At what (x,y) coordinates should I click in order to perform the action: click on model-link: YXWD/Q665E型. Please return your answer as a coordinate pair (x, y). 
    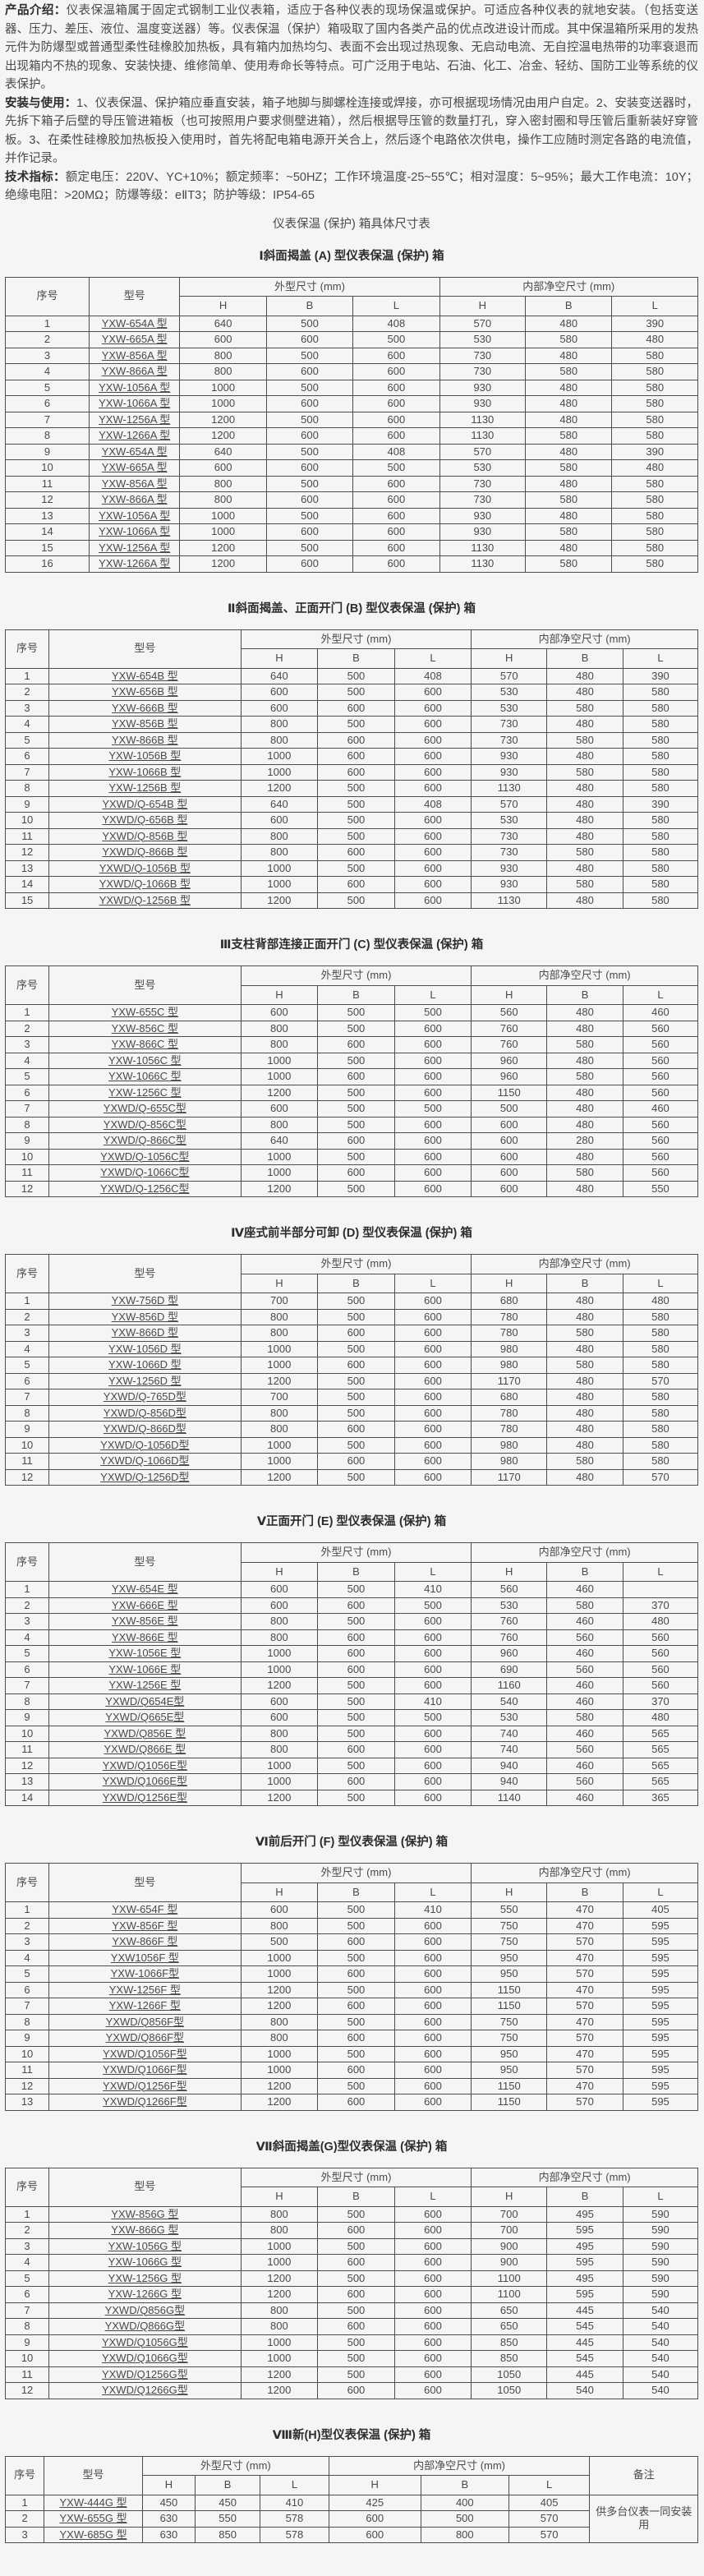
    Looking at the image, I should click on (145, 1717).